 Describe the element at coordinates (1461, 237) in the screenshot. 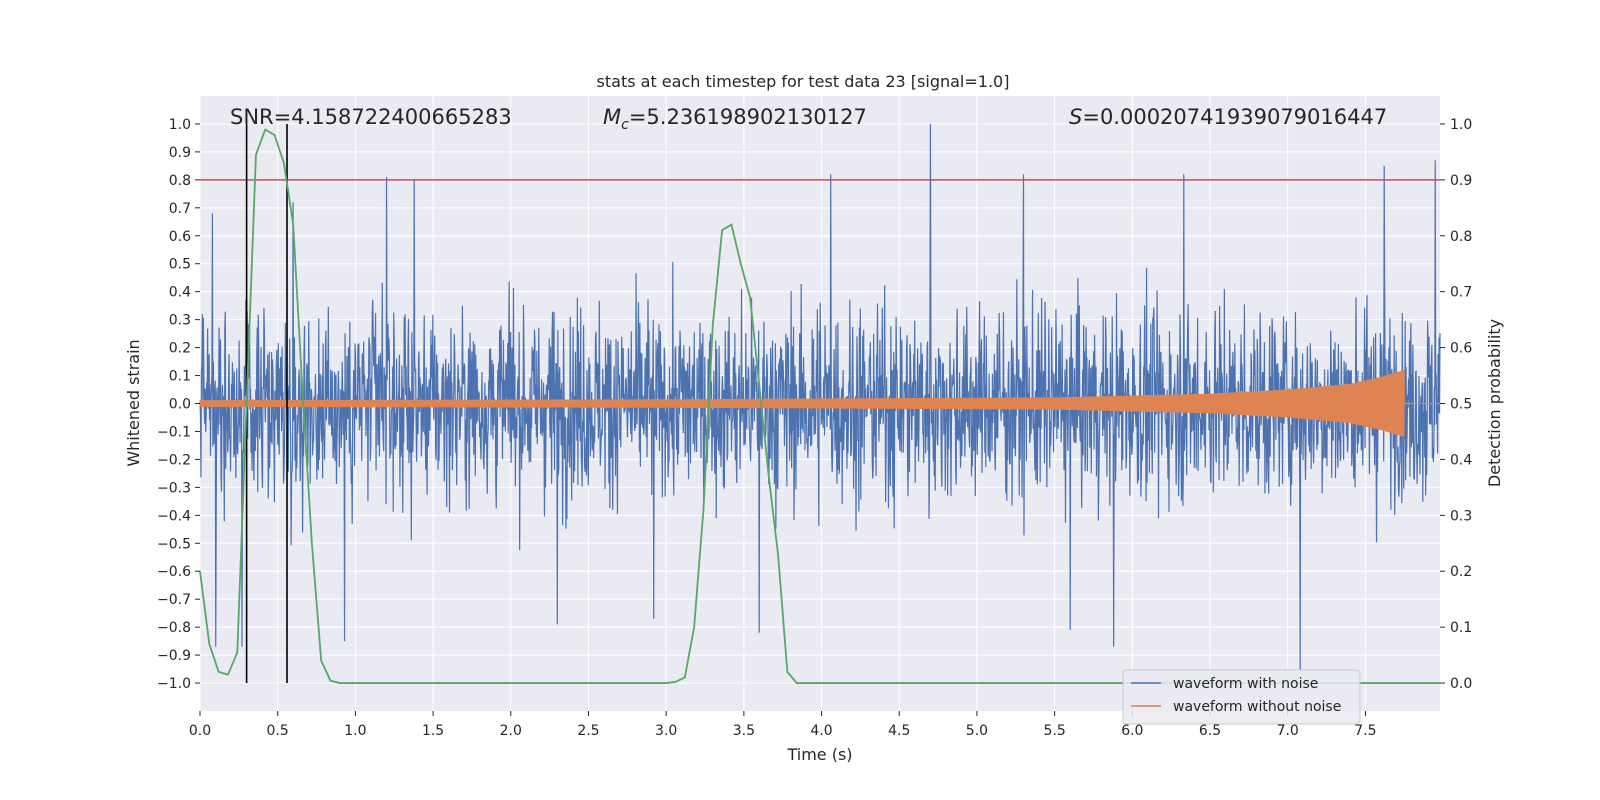

I see `y2-tick-label: 0.8` at that location.